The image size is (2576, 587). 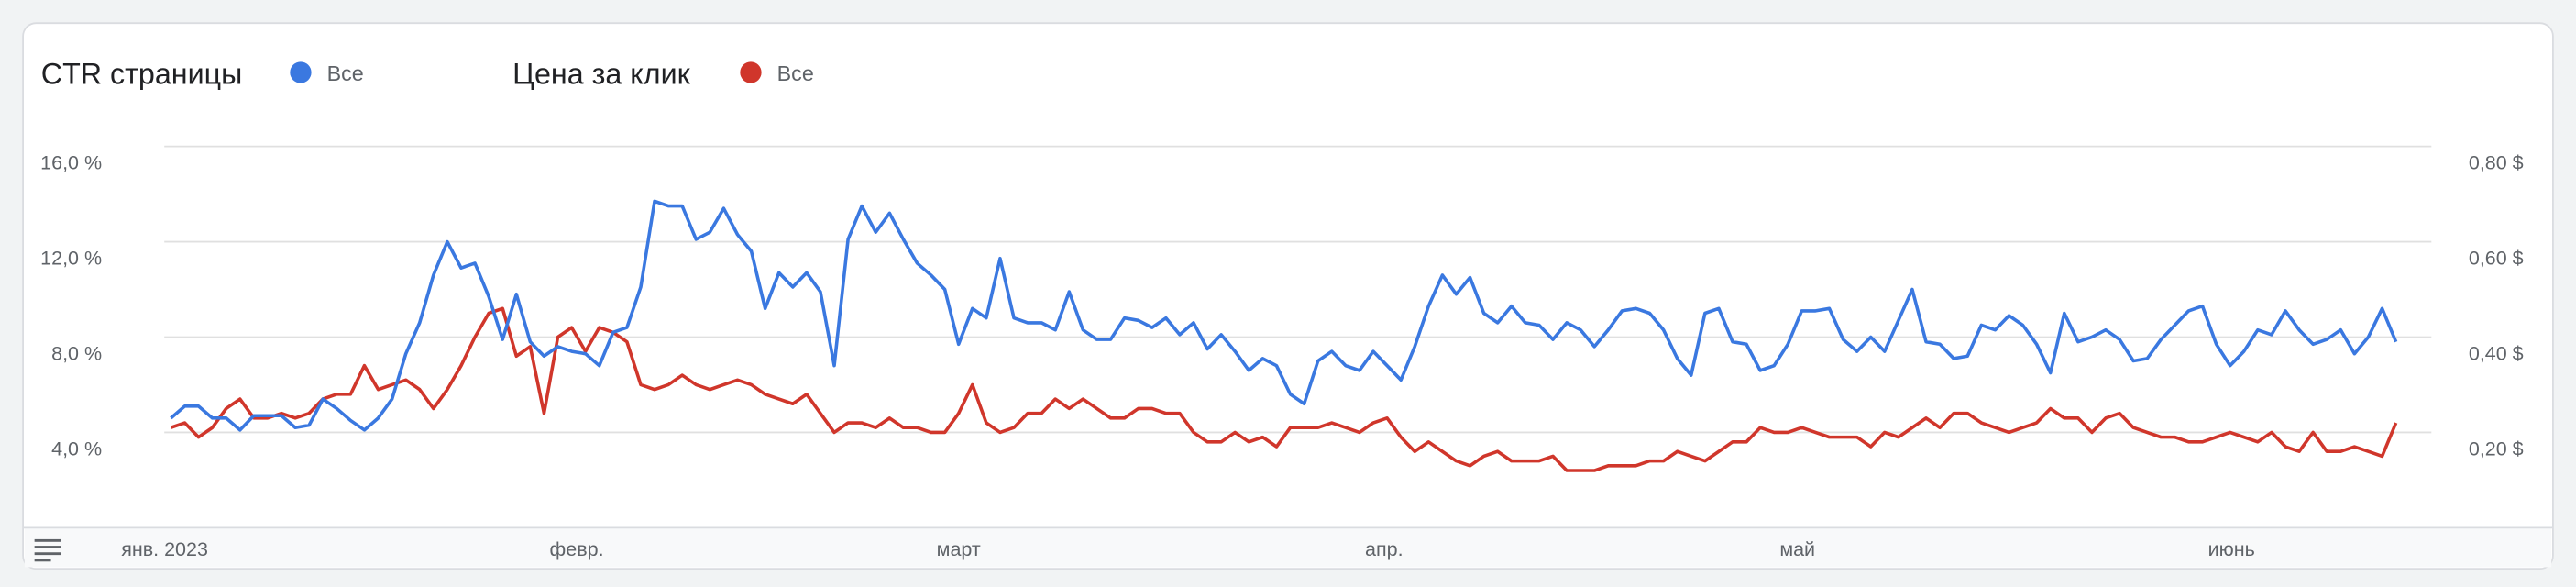 What do you see at coordinates (47, 550) in the screenshot?
I see `menu-icon` at bounding box center [47, 550].